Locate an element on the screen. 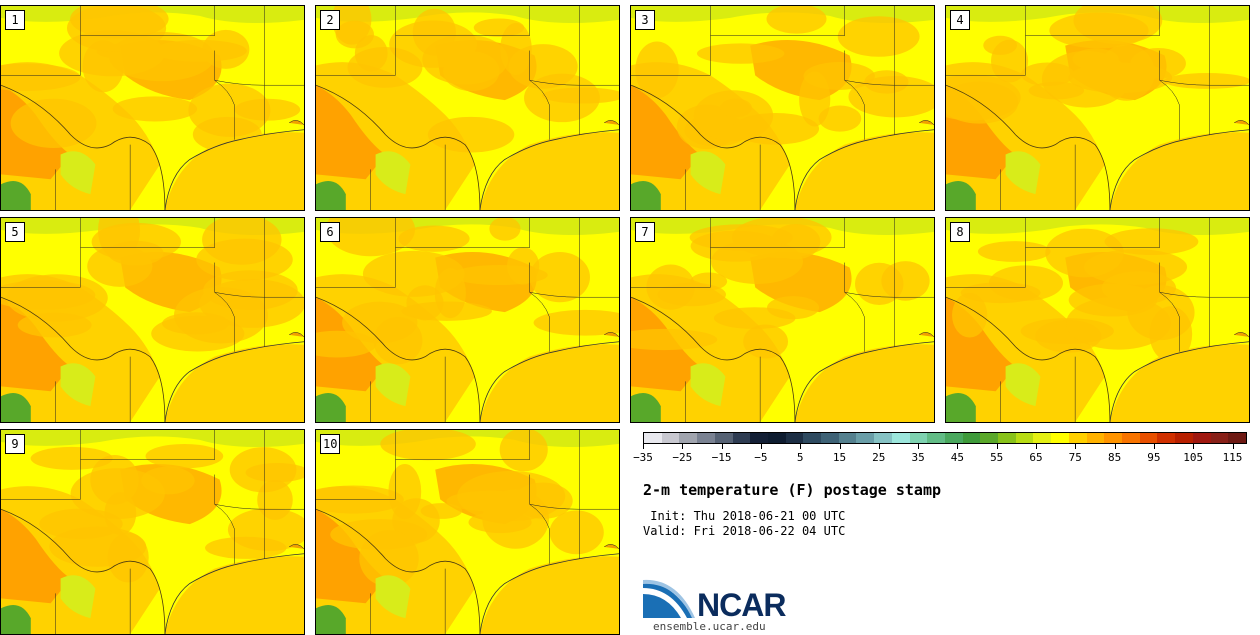  colorbar-tick-label: −5 is located at coordinates (761, 457).